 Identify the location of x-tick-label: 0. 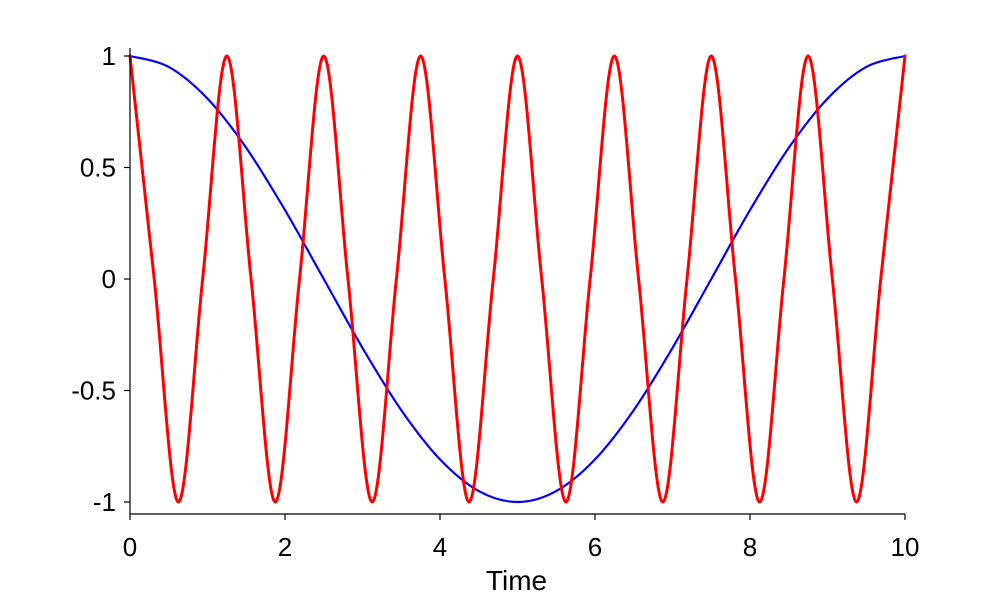
(130, 547).